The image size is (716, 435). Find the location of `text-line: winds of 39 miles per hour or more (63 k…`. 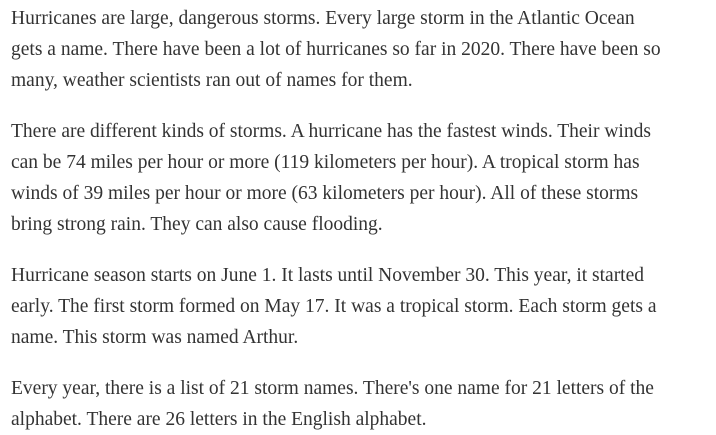

text-line: winds of 39 miles per hour or more (63 k… is located at coordinates (325, 193).